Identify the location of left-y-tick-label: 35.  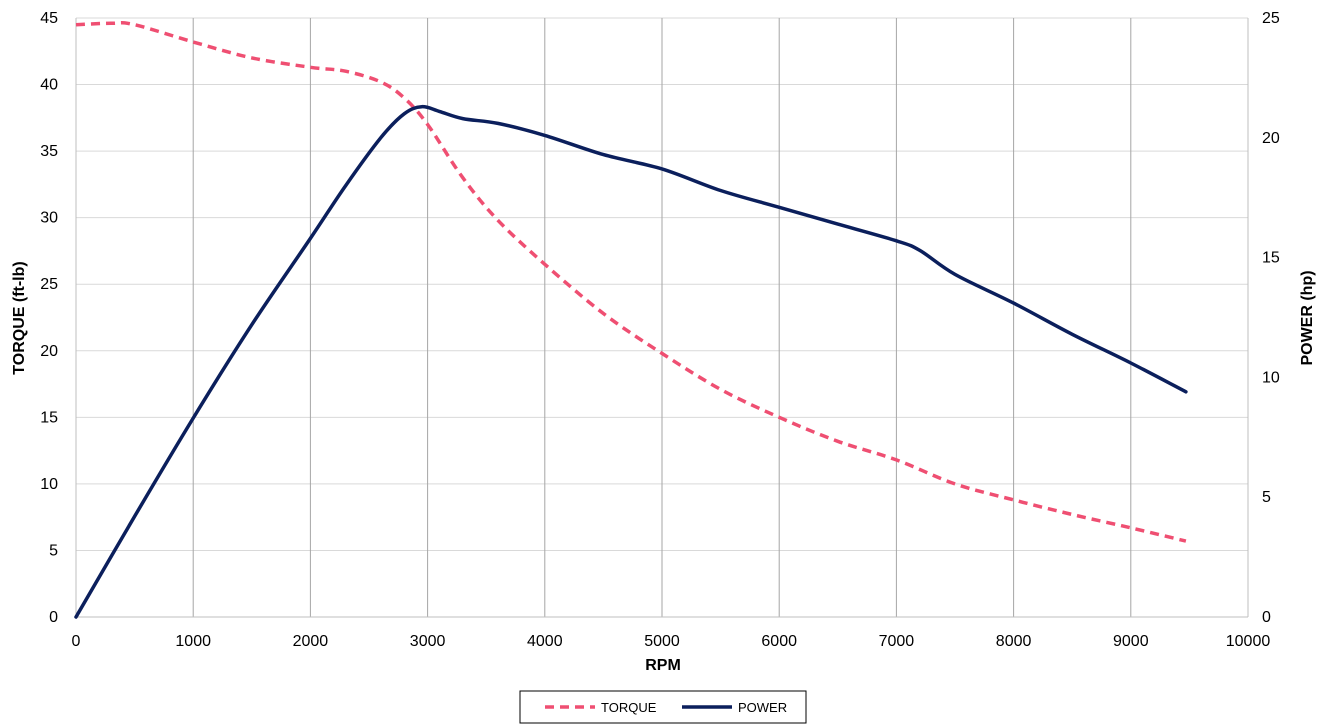
(49, 151).